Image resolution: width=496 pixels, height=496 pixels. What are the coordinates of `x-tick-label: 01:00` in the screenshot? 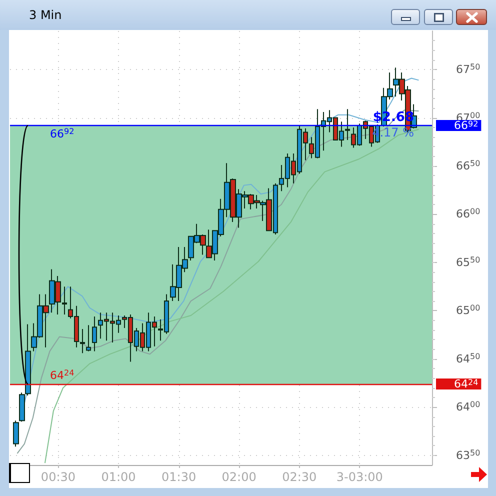 It's located at (118, 477).